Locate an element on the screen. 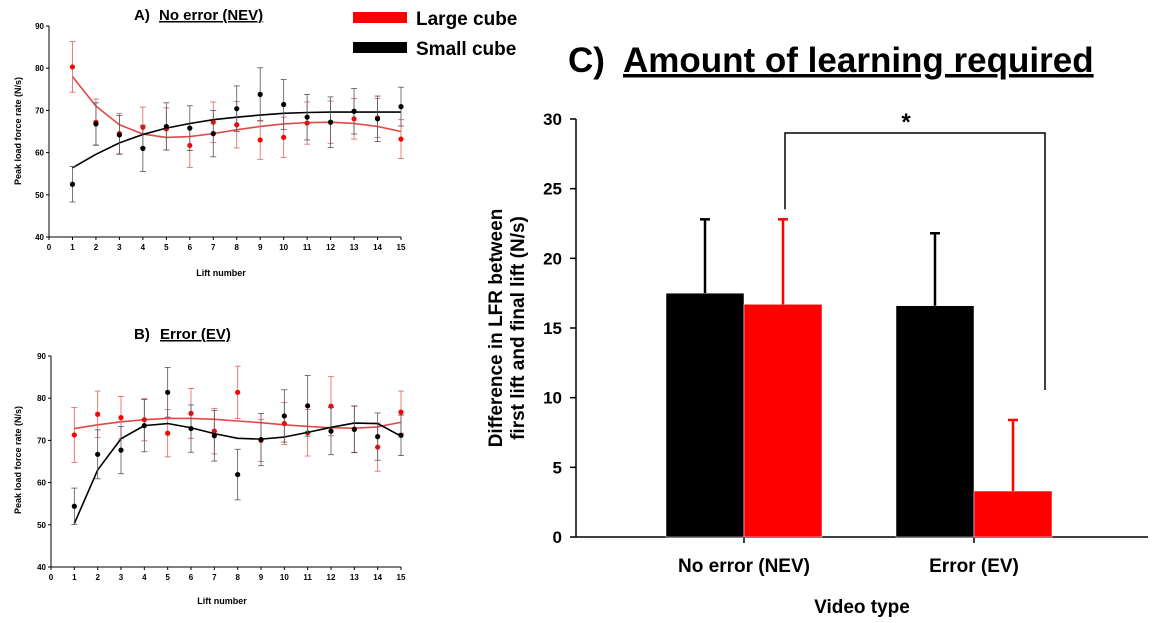 The height and width of the screenshot is (623, 1153). significance-marker: * is located at coordinates (906, 122).